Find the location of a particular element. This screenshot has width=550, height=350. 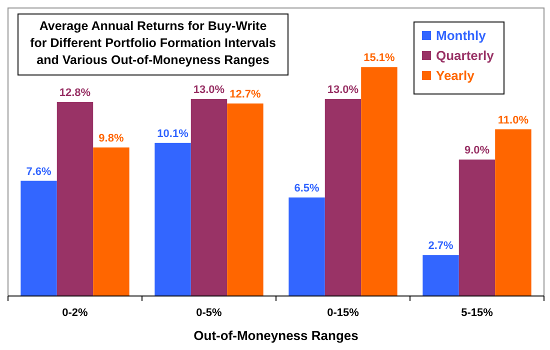

data-label: 10.1% is located at coordinates (173, 134).